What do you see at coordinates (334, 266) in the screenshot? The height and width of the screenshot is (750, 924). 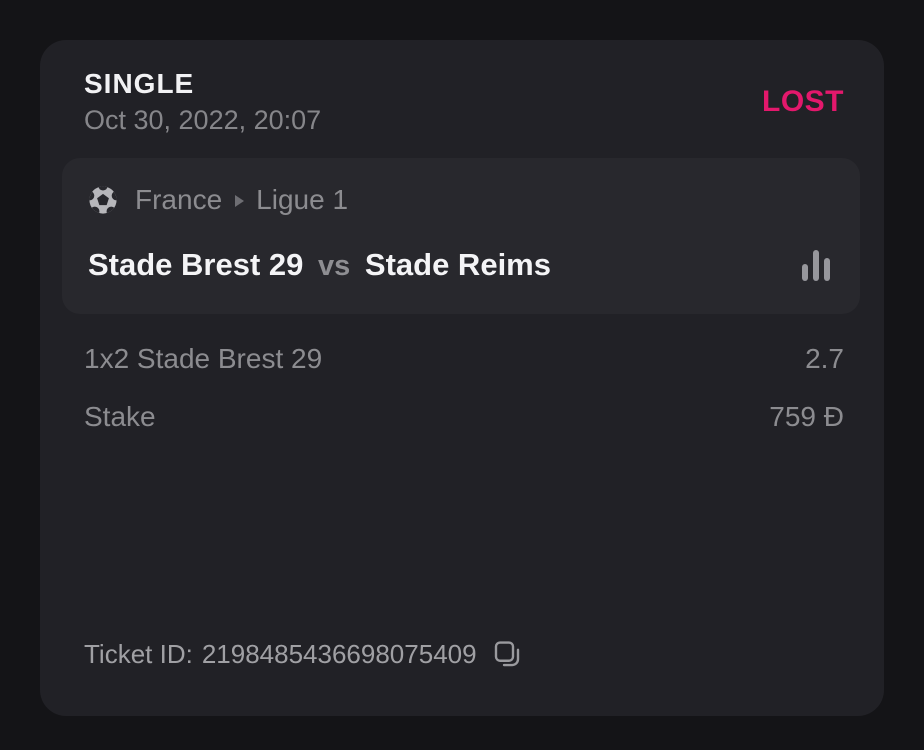 I see `vs-label: vs` at bounding box center [334, 266].